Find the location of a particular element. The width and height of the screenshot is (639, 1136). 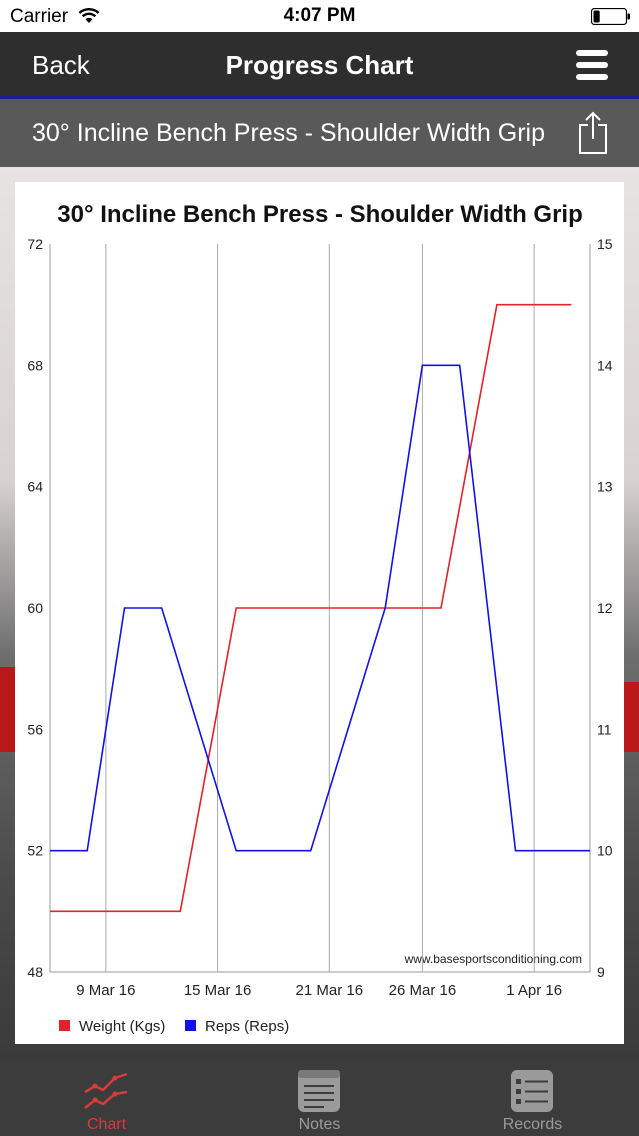

notes-icon is located at coordinates (319, 1091).